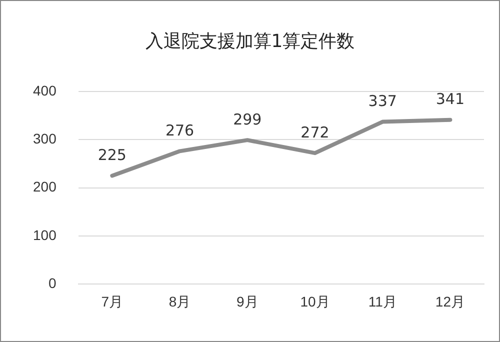 This screenshot has width=500, height=342. What do you see at coordinates (179, 301) in the screenshot?
I see `x-tick-label: 8月` at bounding box center [179, 301].